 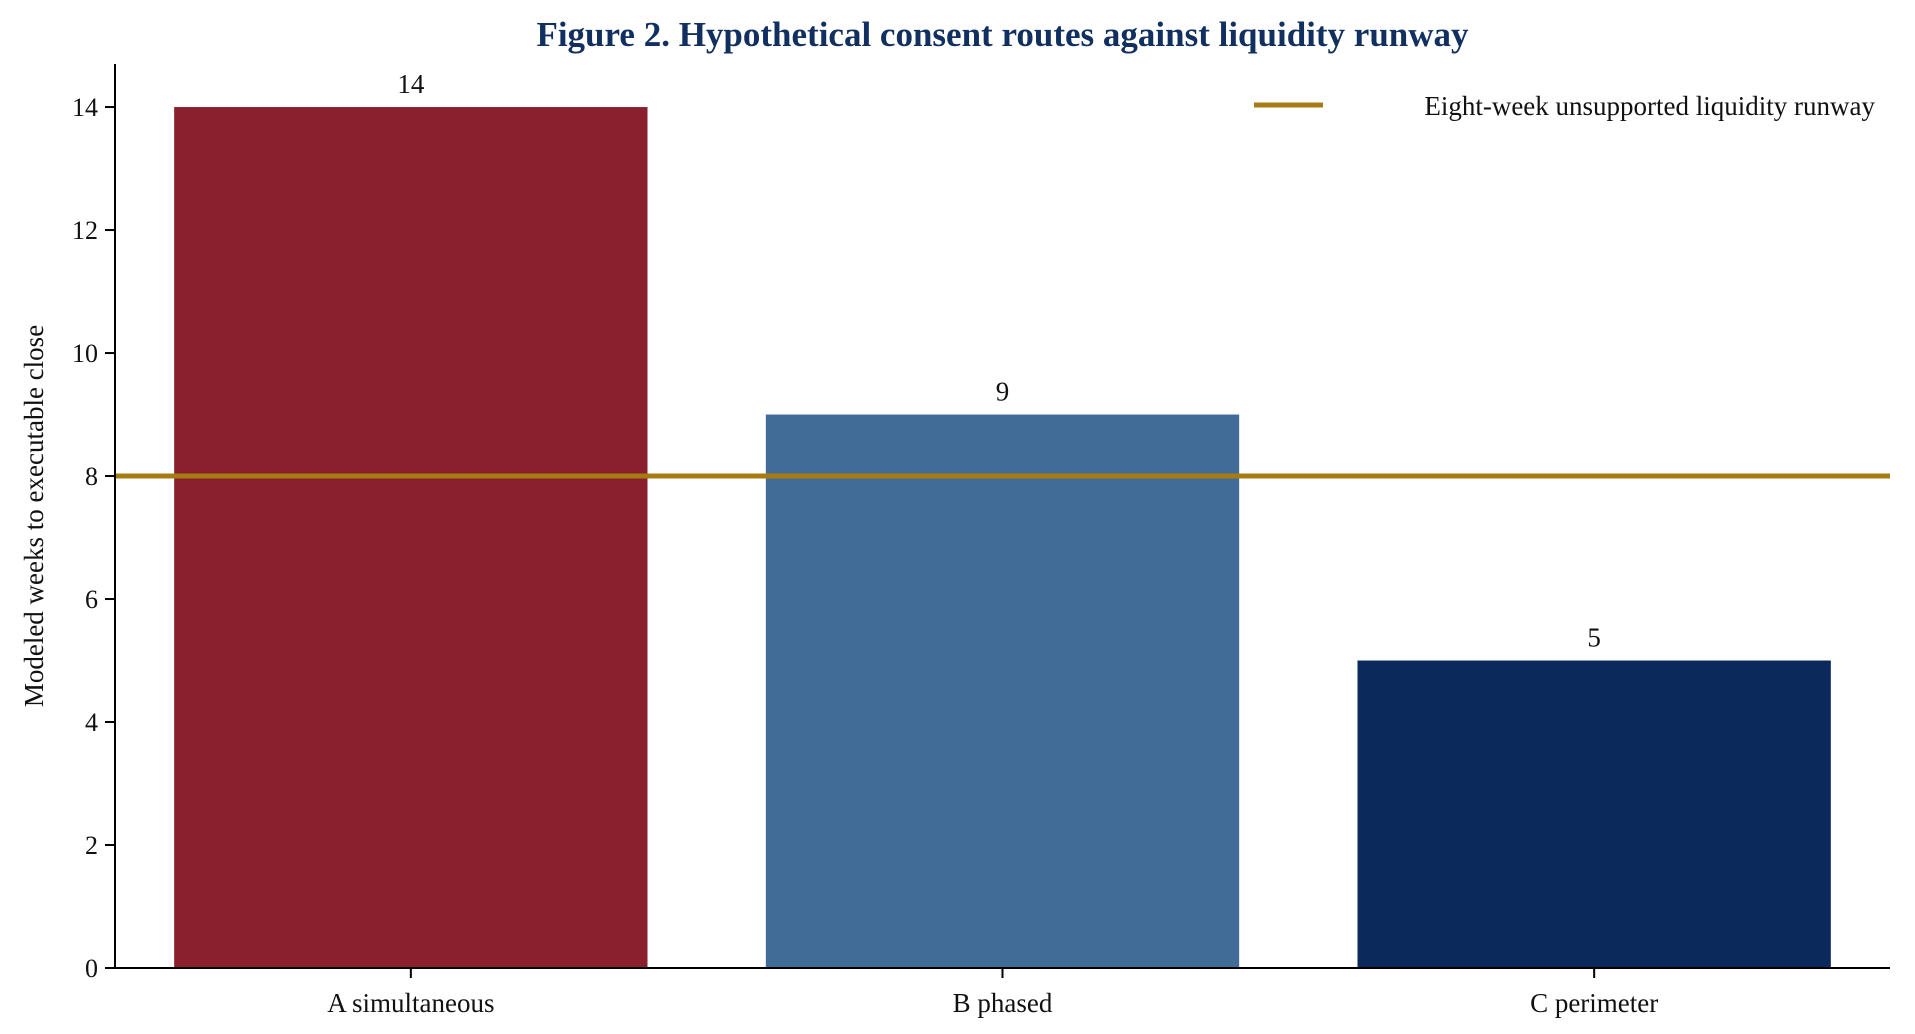 I want to click on y-tick-label: 12, so click(x=85, y=230).